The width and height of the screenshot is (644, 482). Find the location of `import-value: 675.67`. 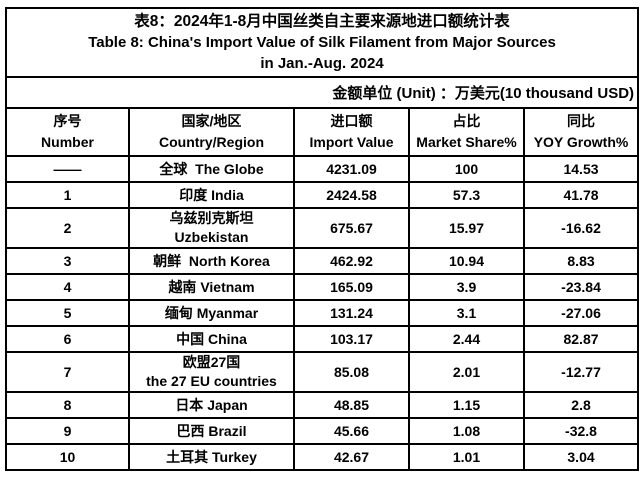

import-value: 675.67 is located at coordinates (351, 228).